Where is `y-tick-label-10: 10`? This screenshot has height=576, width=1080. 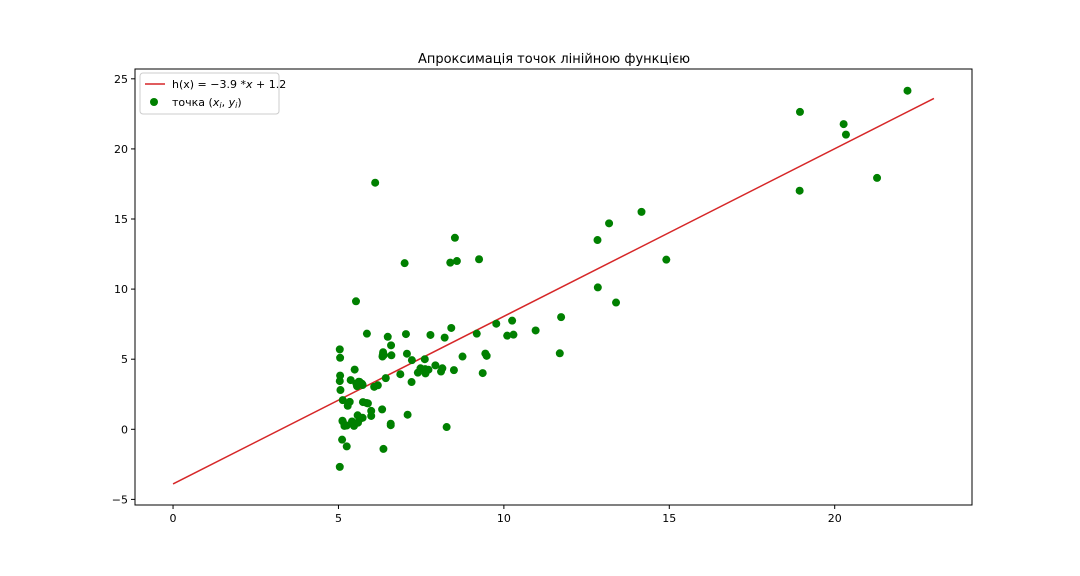
y-tick-label-10: 10 is located at coordinates (121, 289).